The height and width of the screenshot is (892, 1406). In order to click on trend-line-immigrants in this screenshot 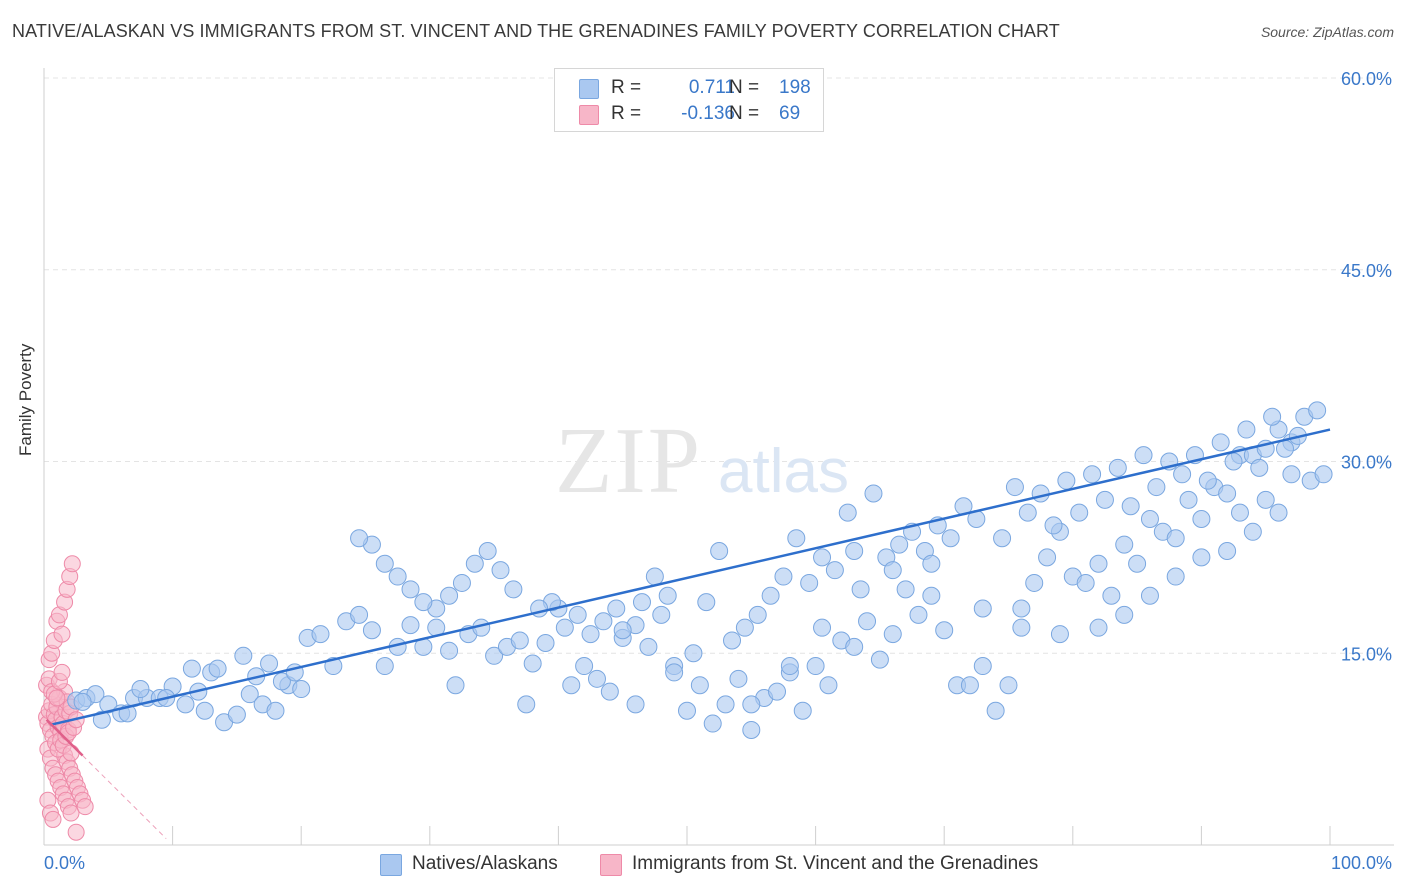, I will do `click(64, 737)`.